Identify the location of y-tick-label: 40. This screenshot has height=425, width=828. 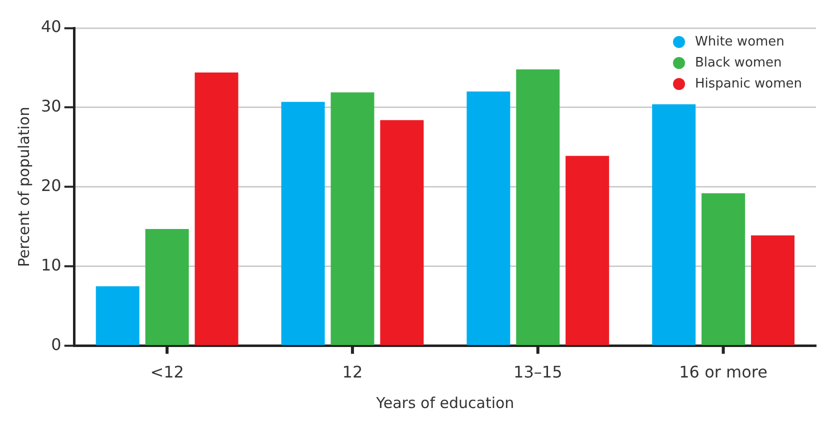
(51, 26).